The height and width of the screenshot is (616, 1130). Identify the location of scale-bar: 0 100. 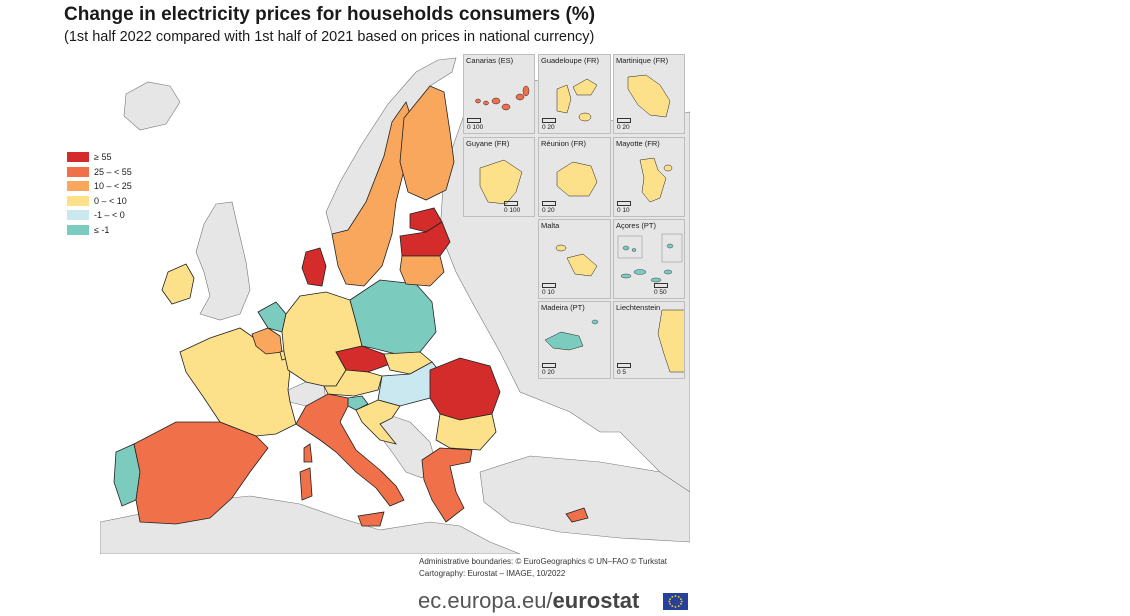
(475, 124).